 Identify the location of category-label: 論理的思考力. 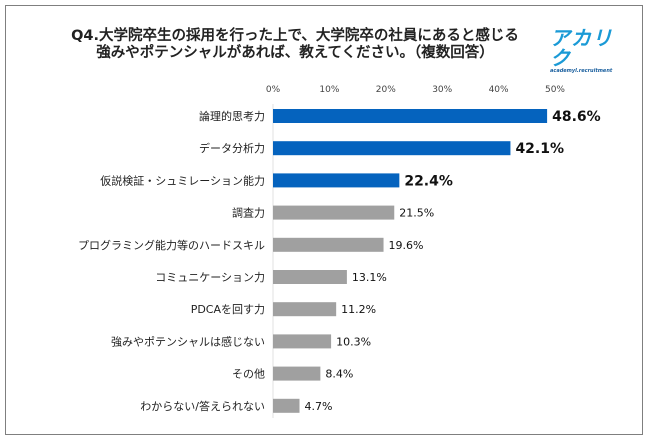
(232, 116).